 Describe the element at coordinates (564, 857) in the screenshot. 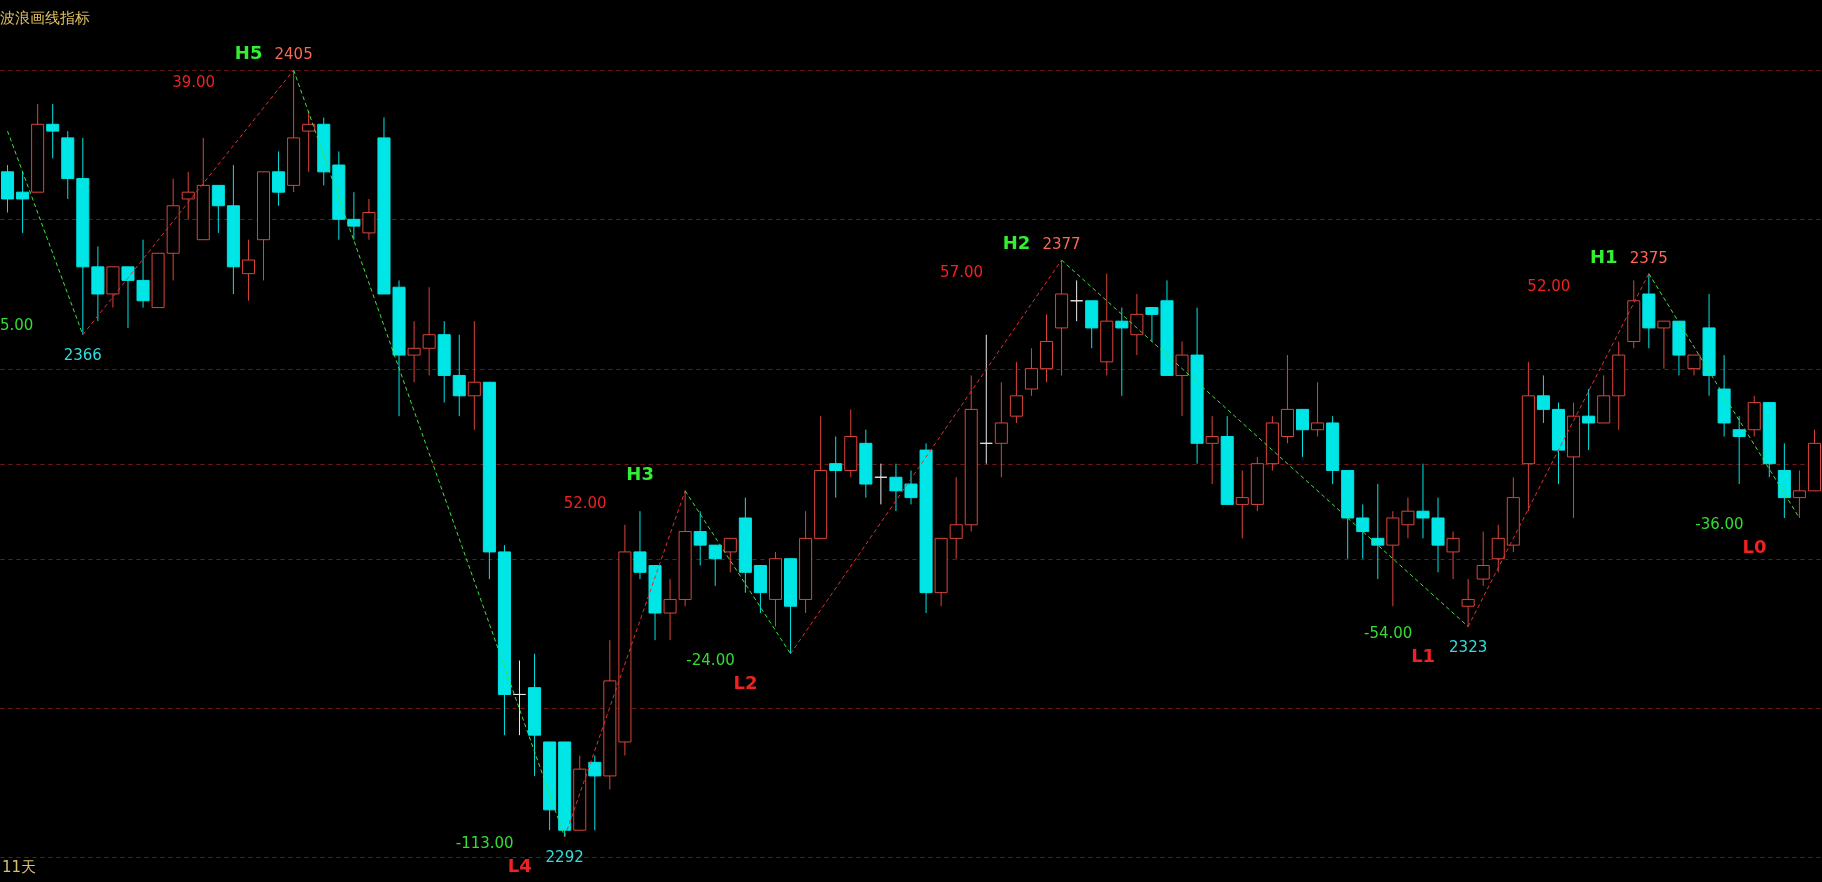

I see `data-label: 2292` at that location.